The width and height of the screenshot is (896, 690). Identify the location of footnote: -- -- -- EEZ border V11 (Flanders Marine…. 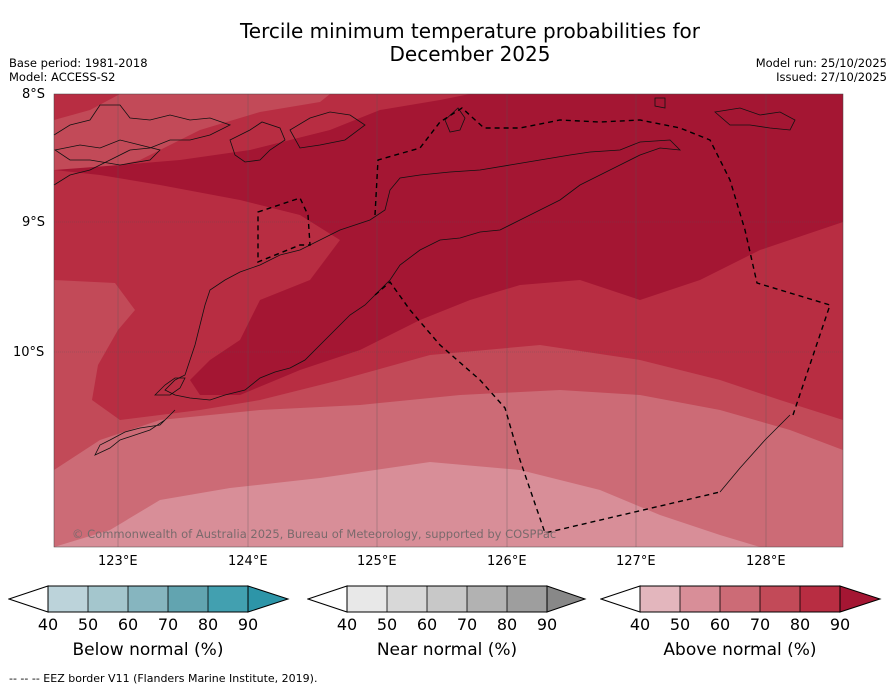
(163, 678).